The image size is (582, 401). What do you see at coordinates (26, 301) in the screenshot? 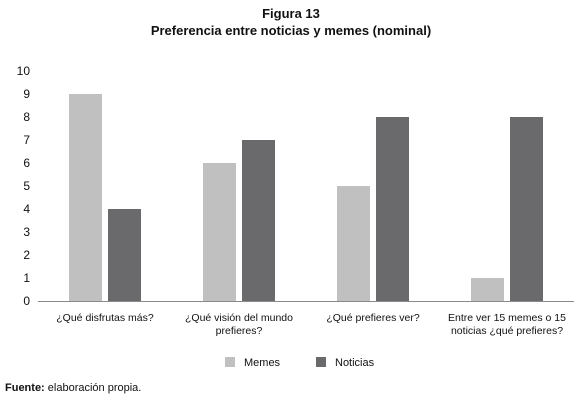
I see `y-tick-label: 0` at bounding box center [26, 301].